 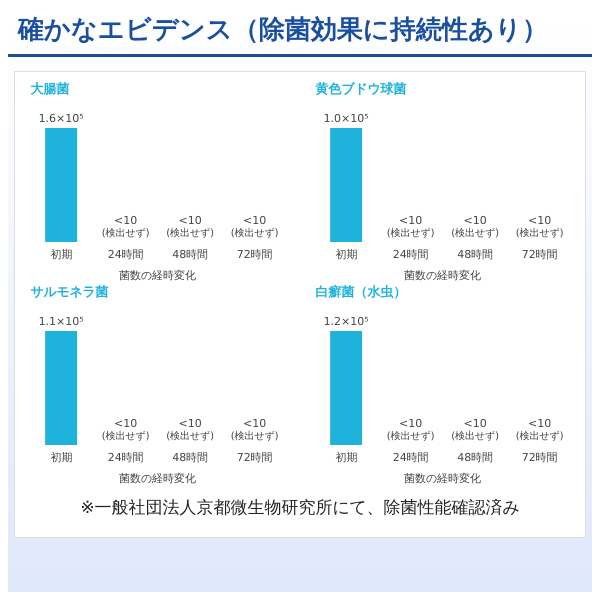 I want to click on data-label: 1.2×10⁵, so click(x=345, y=321).